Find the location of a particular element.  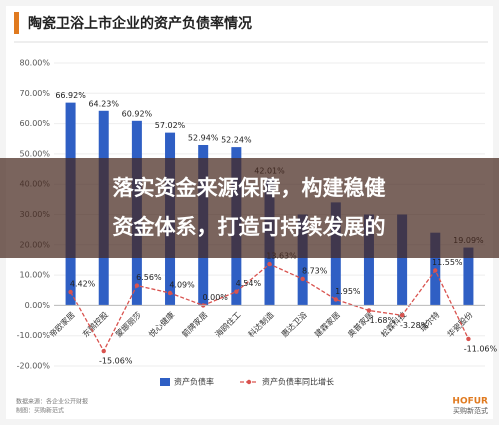

growth-value-label: 1.95% is located at coordinates (348, 291).